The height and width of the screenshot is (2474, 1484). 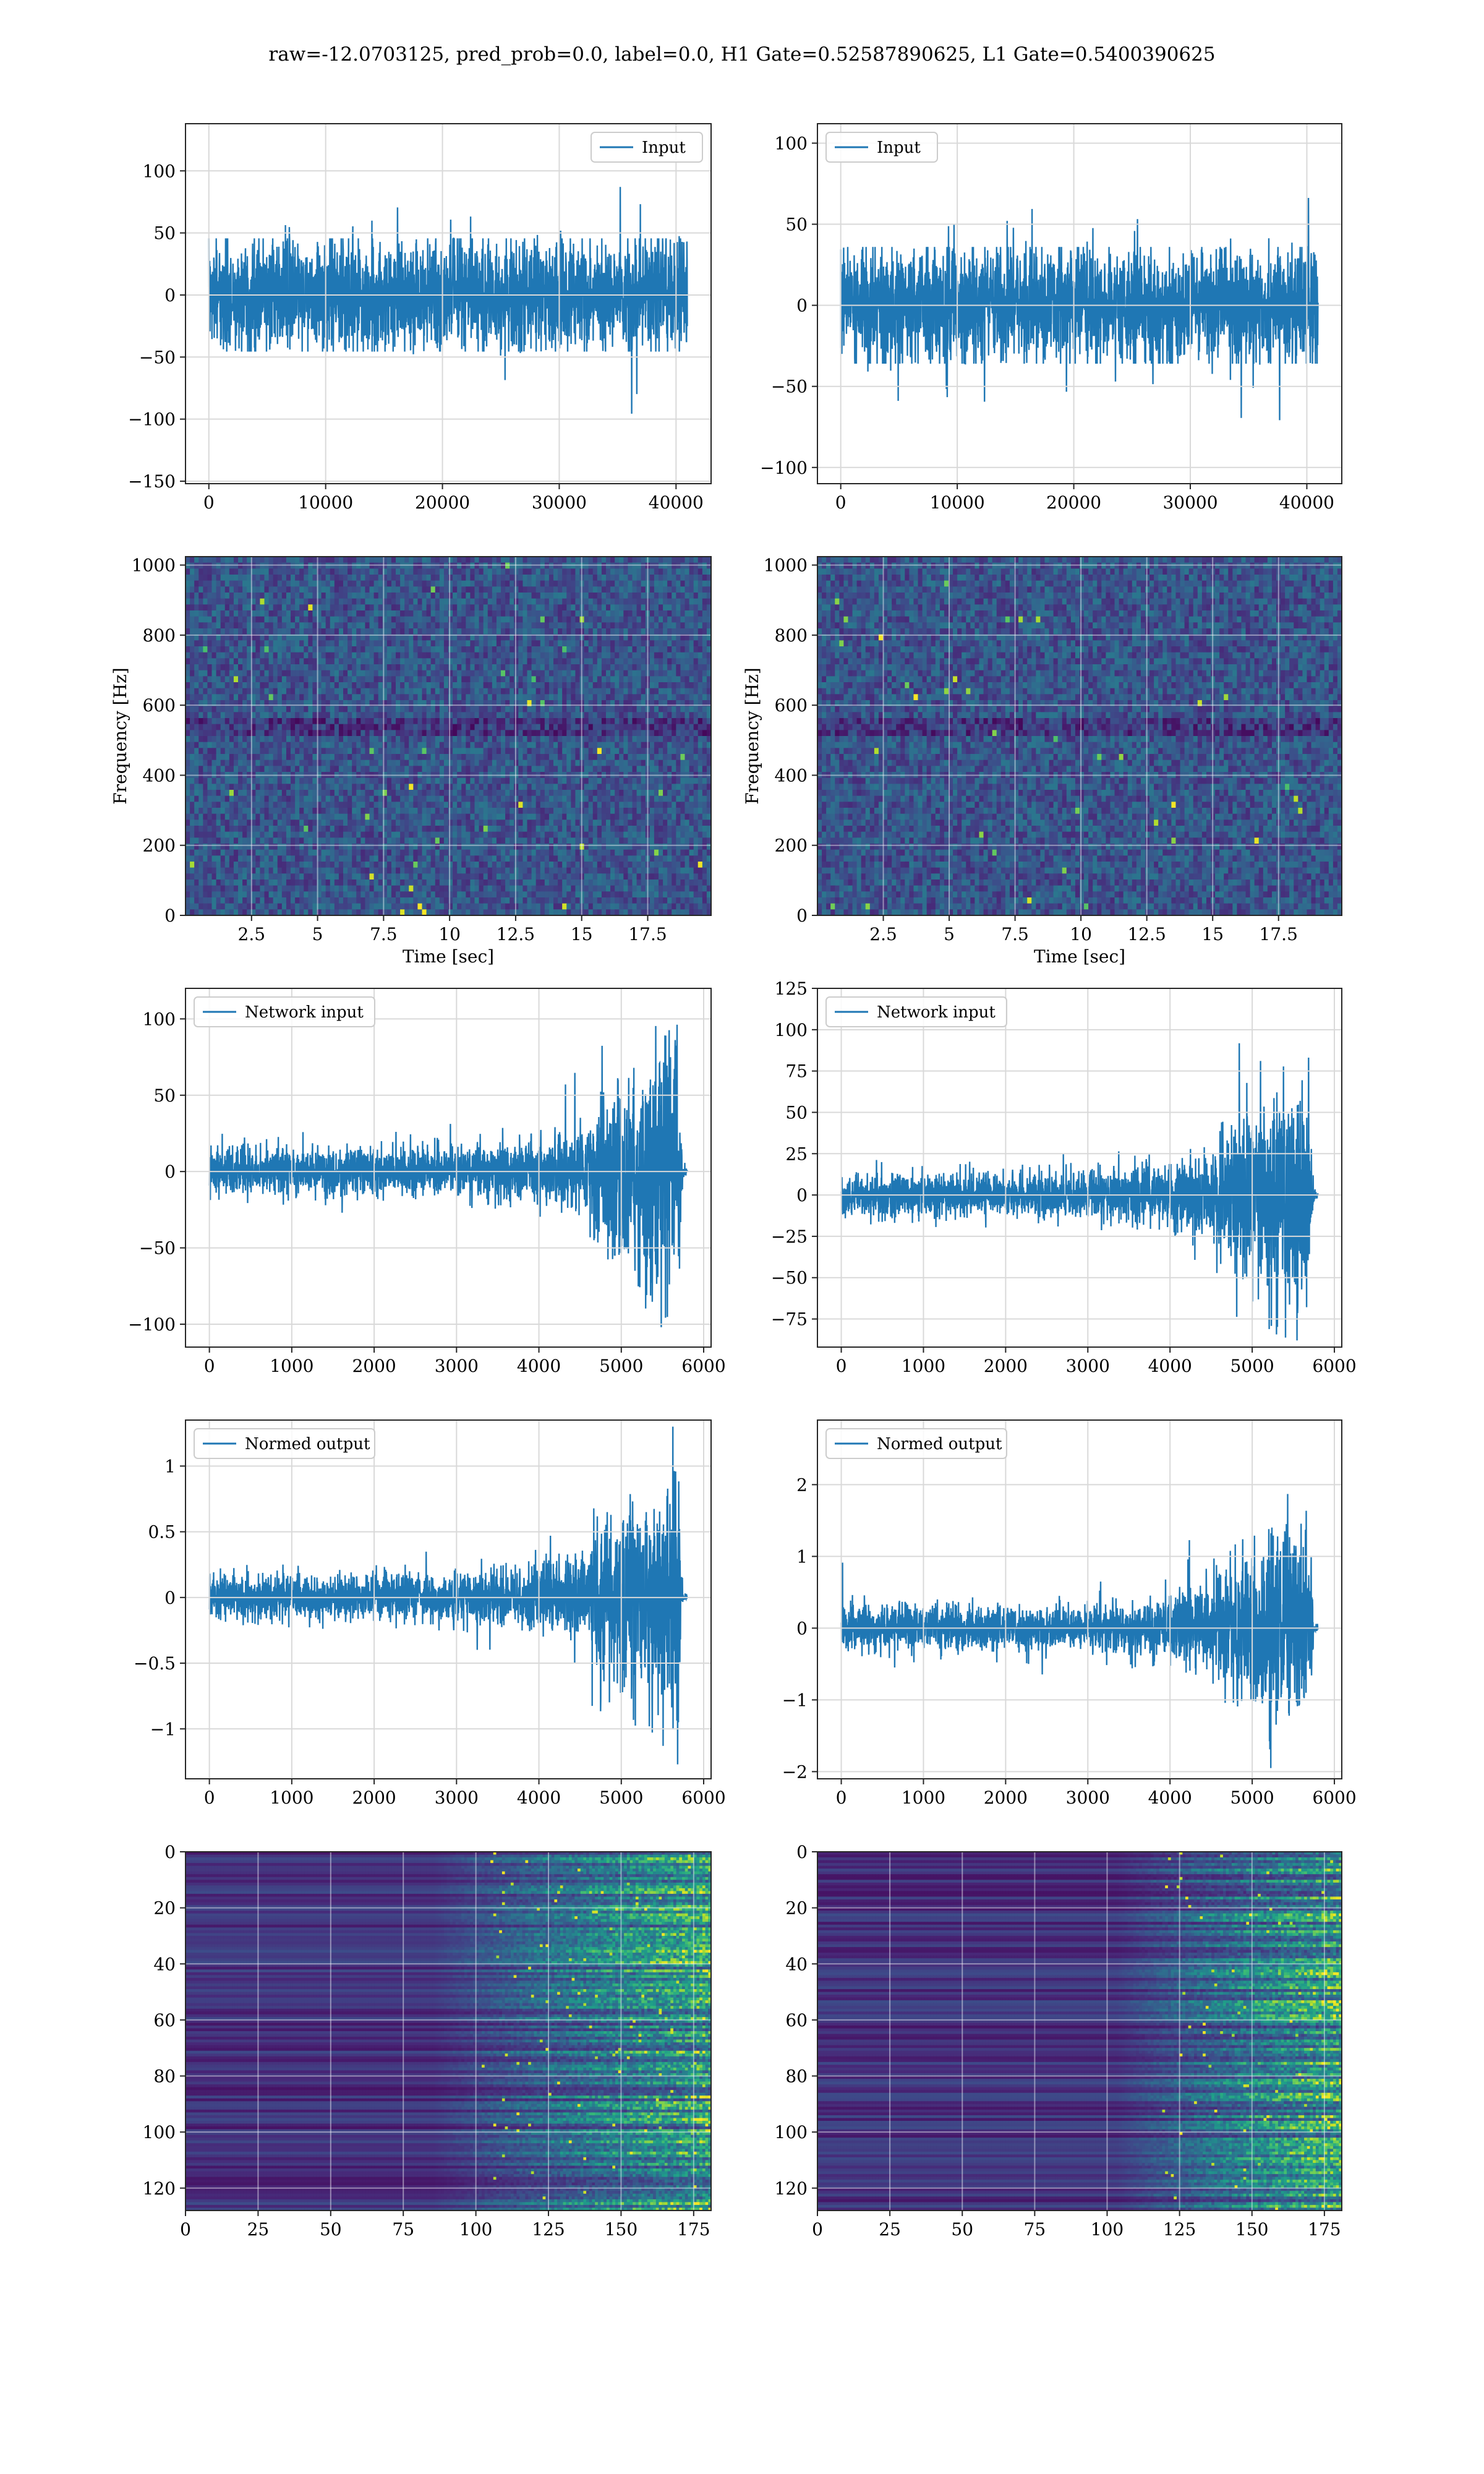 I want to click on x-tick-label: 125, so click(x=548, y=2229).